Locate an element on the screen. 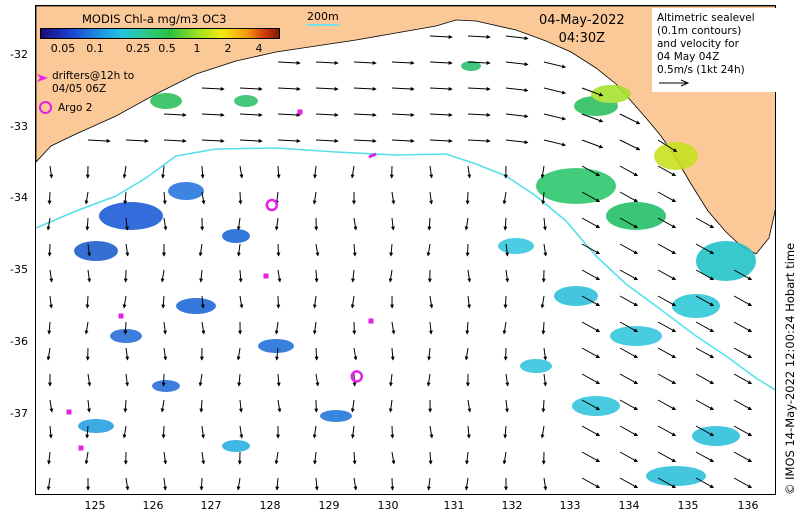 The height and width of the screenshot is (520, 800). x-tick-label: 135 is located at coordinates (688, 505).